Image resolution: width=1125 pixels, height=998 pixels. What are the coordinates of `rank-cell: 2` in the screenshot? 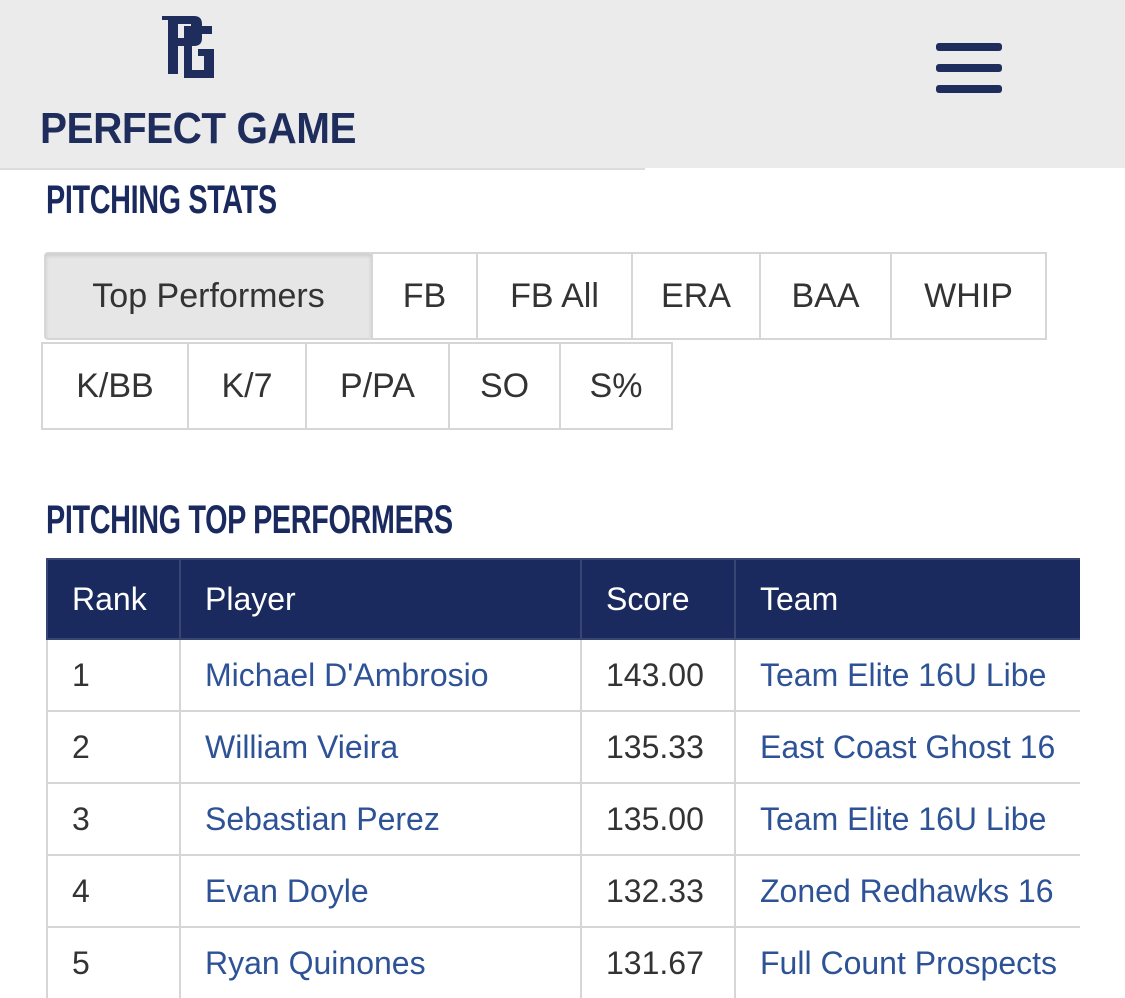 It's located at (113, 747).